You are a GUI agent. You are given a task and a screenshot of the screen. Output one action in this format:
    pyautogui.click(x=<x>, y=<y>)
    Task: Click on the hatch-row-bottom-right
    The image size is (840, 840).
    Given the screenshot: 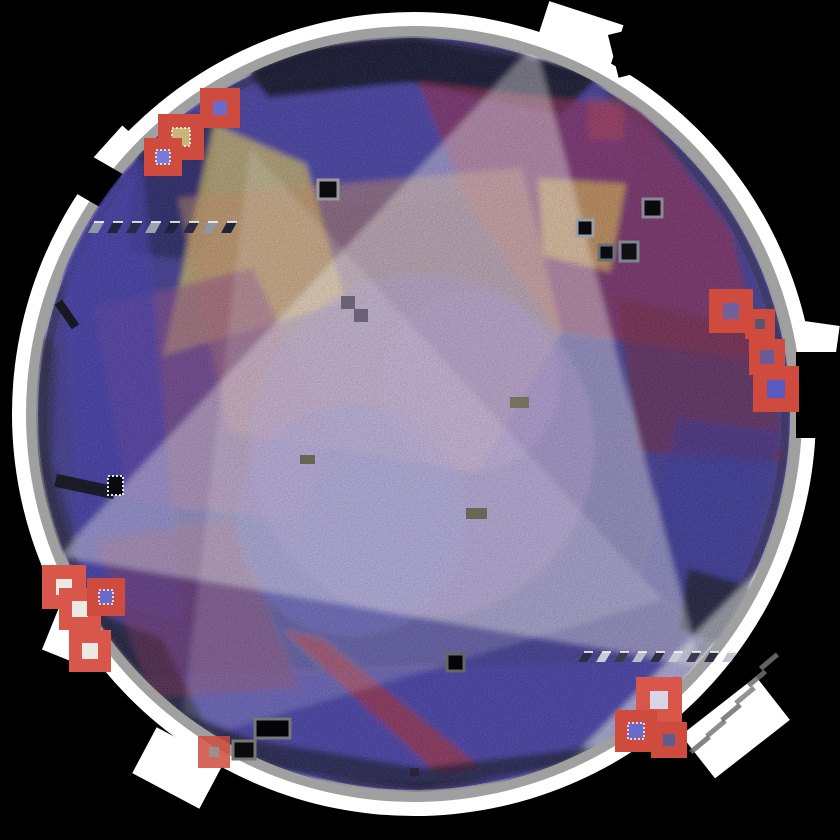 What is the action you would take?
    pyautogui.click(x=657, y=656)
    